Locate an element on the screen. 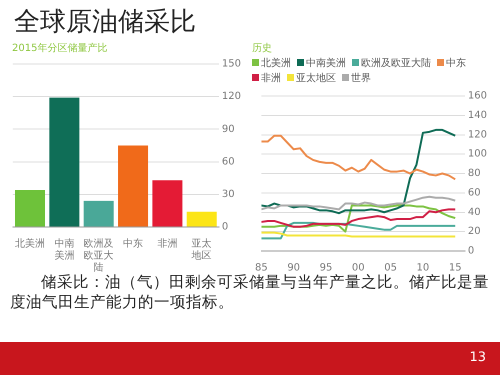 This screenshot has width=500, height=375. legend-label: 中南美洲 is located at coordinates (325, 63).